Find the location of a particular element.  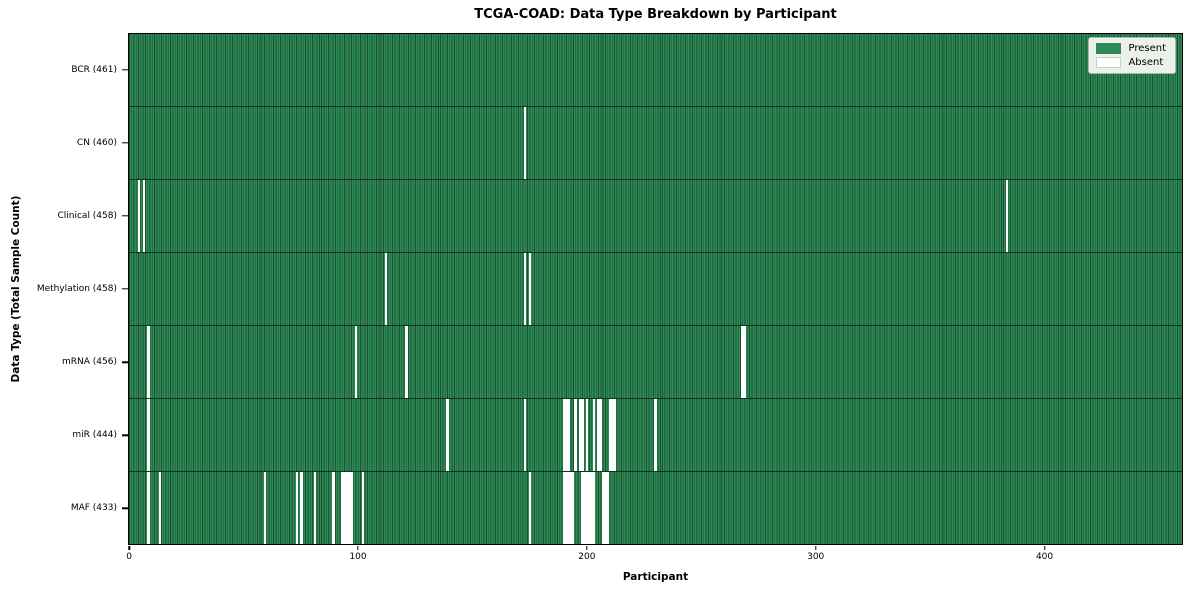

y-tick-label: CN (460) is located at coordinates (96, 142).